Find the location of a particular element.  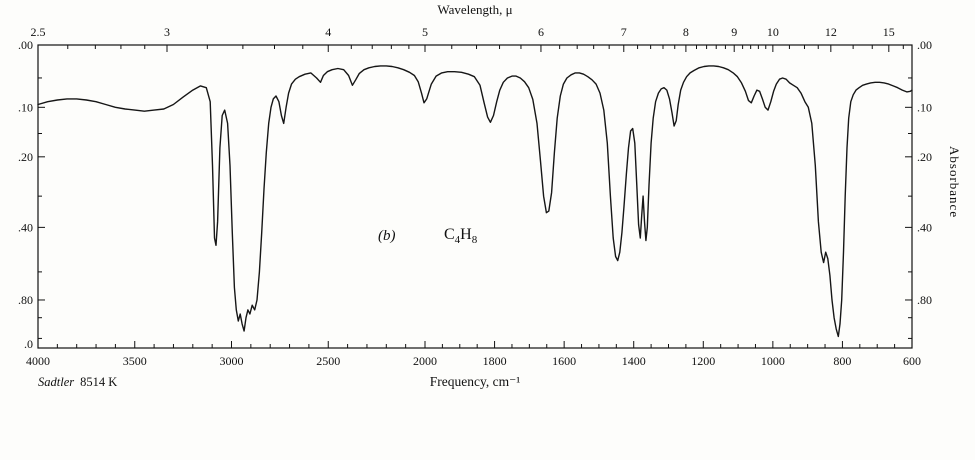

top-tick-label: 3 is located at coordinates (167, 32).